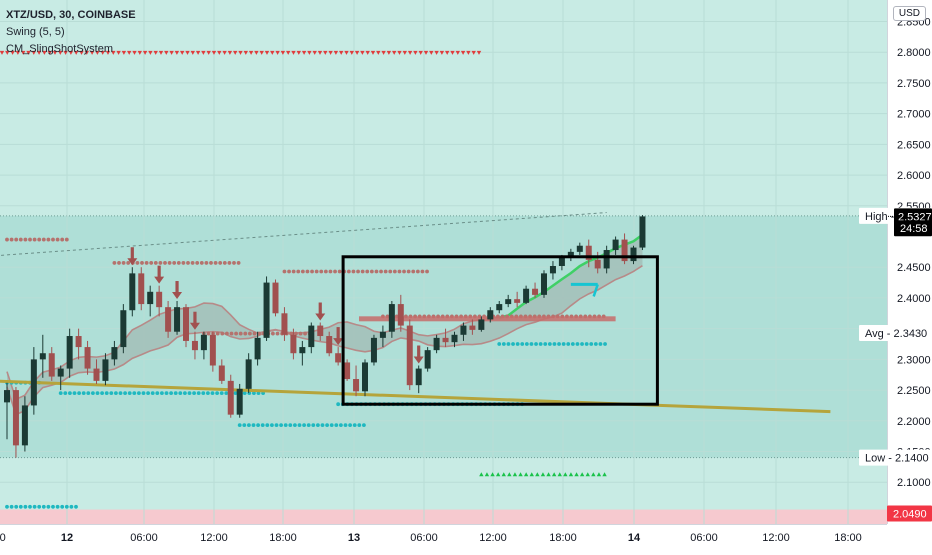  What do you see at coordinates (59, 49) in the screenshot?
I see `indicator-slingshot: CM_SlingShotSystem` at bounding box center [59, 49].